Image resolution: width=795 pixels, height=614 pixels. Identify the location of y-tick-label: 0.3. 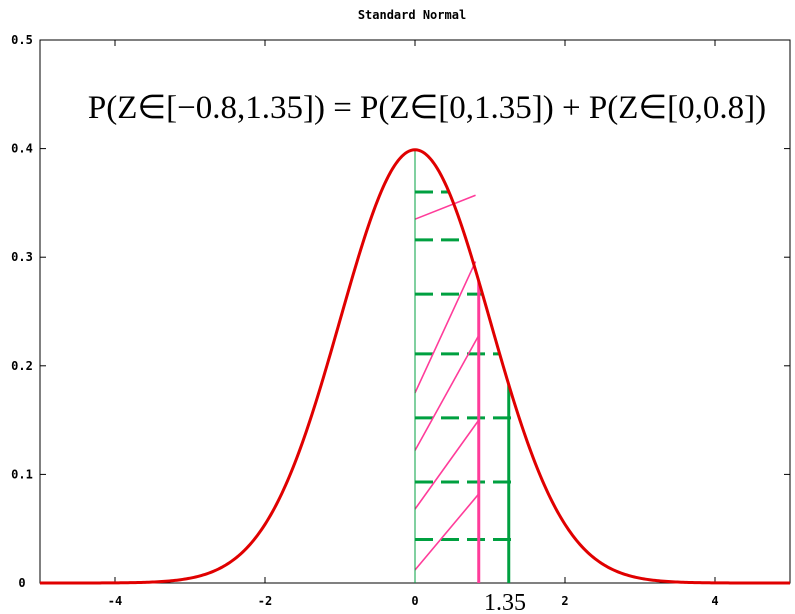
(22, 257).